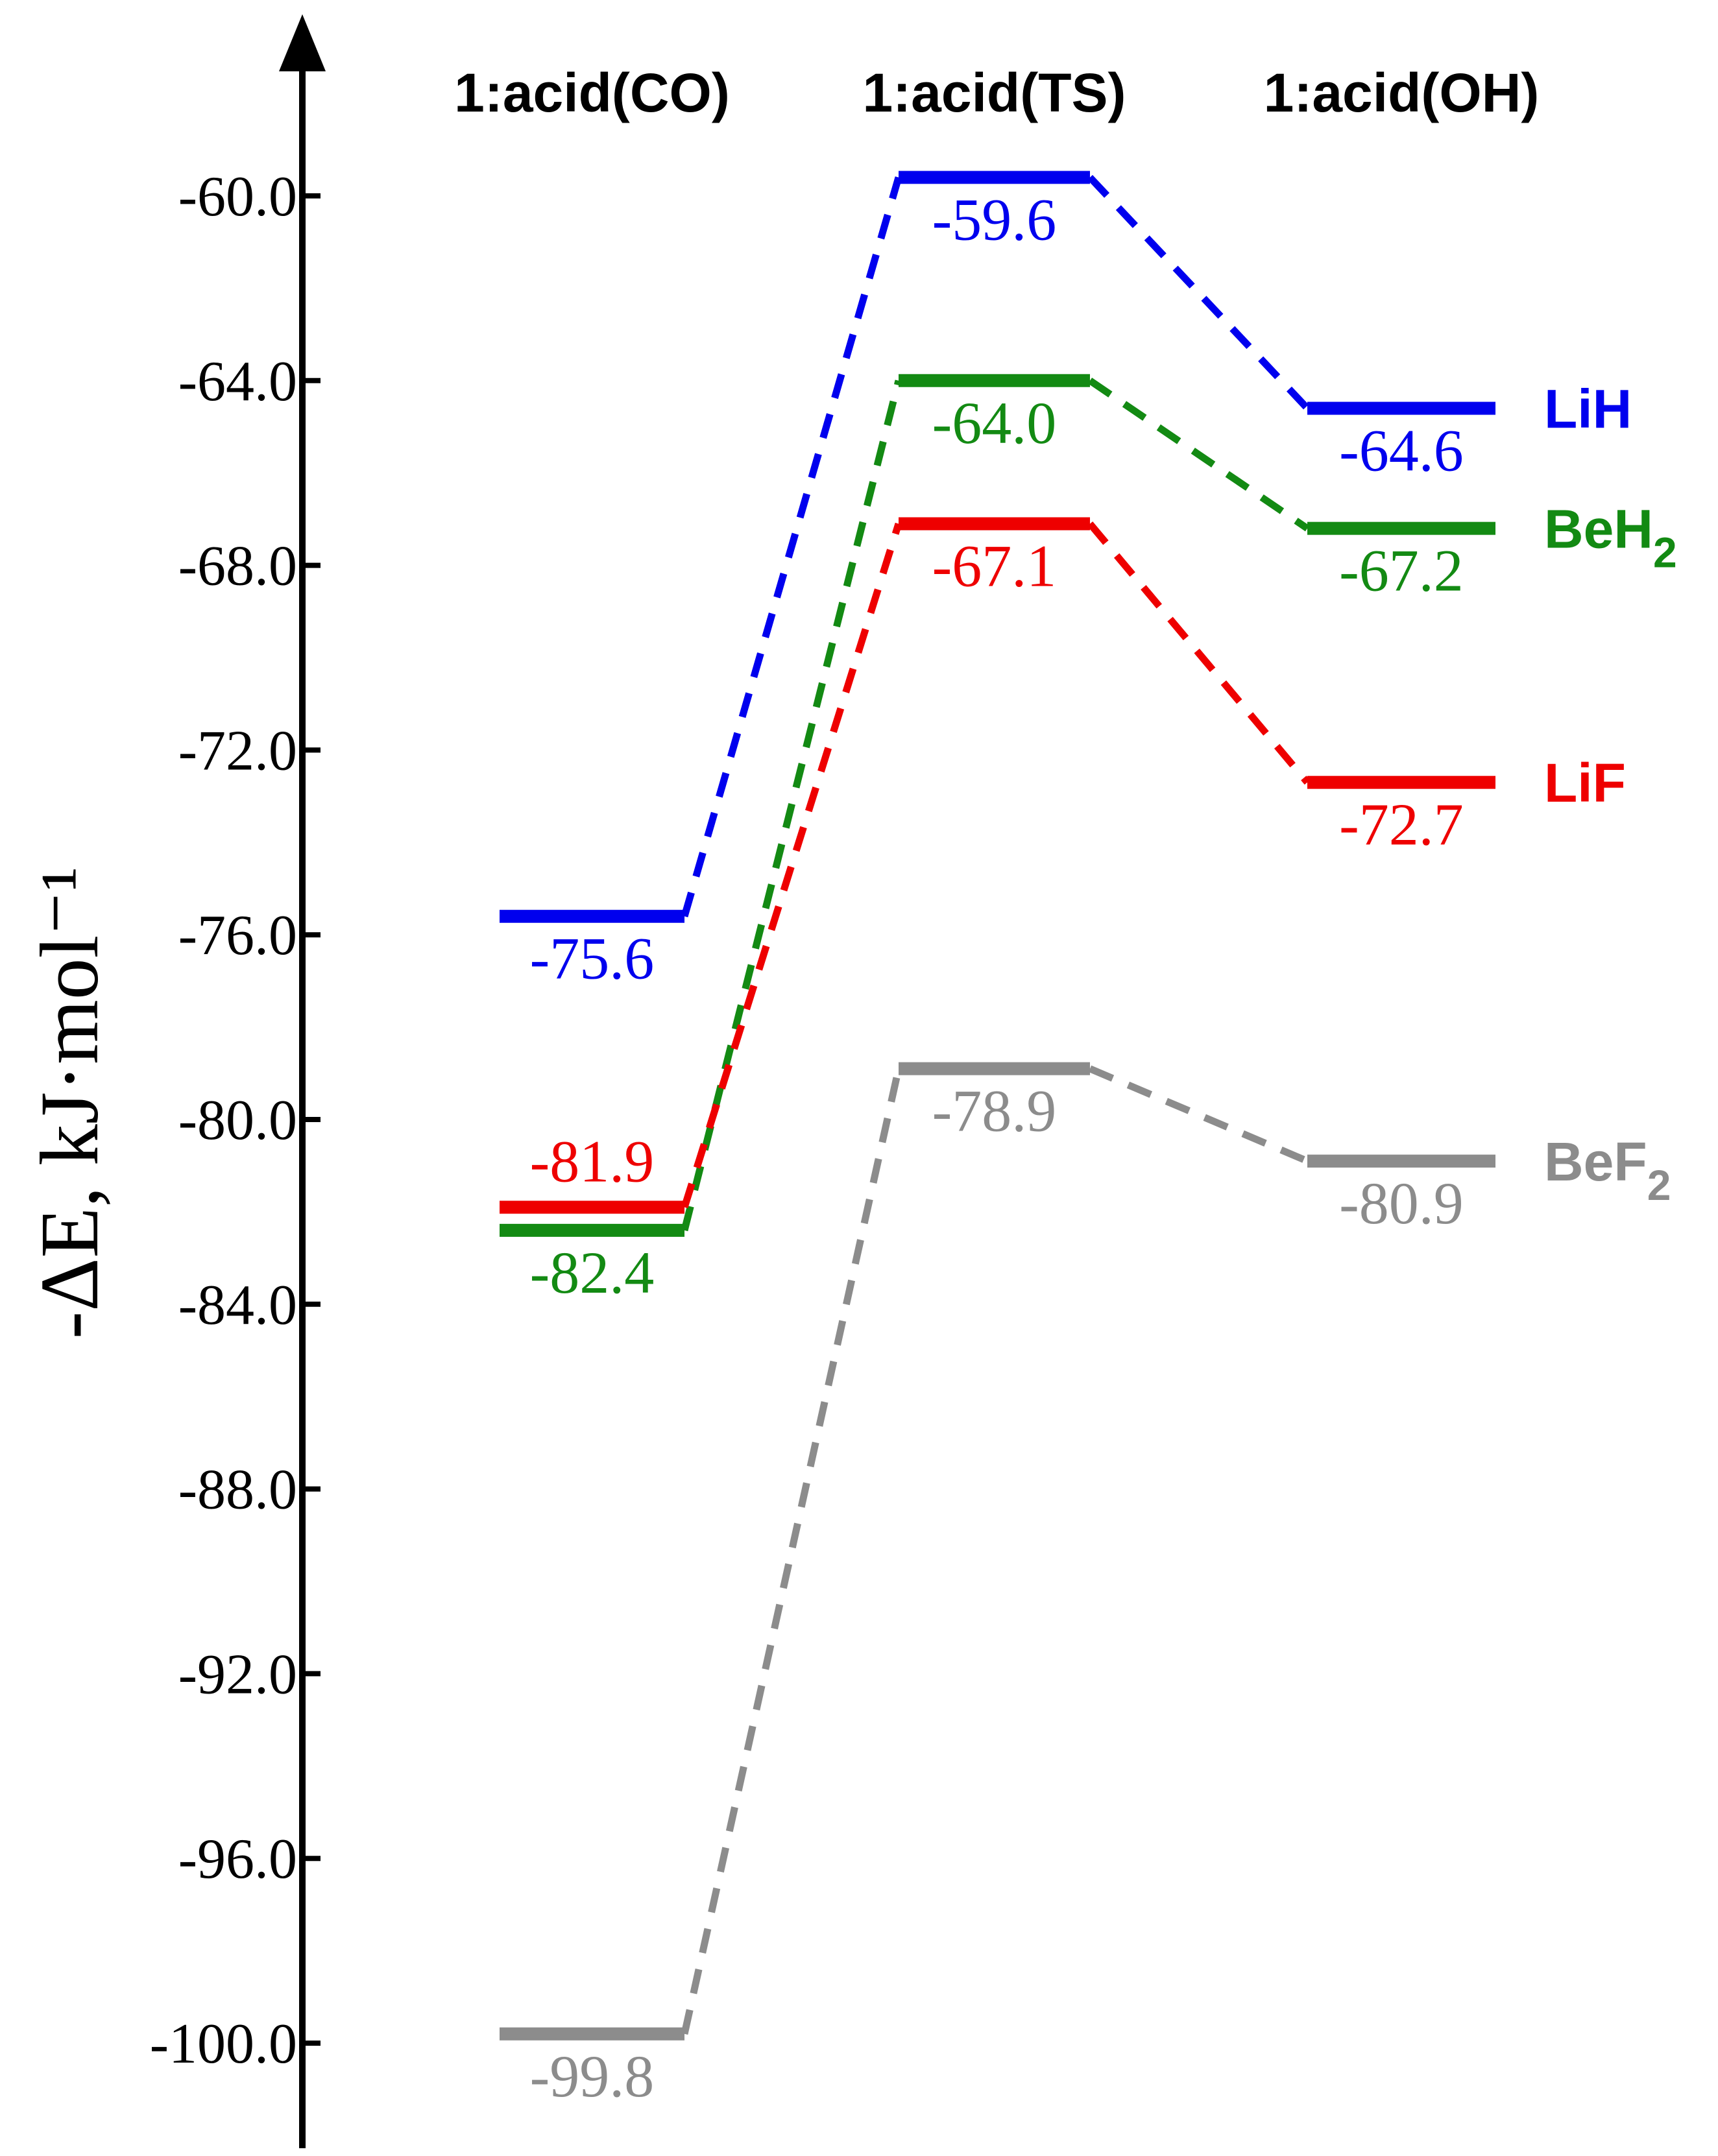 The width and height of the screenshot is (1718, 2156). I want to click on series-label-LiF: LiF, so click(1585, 782).